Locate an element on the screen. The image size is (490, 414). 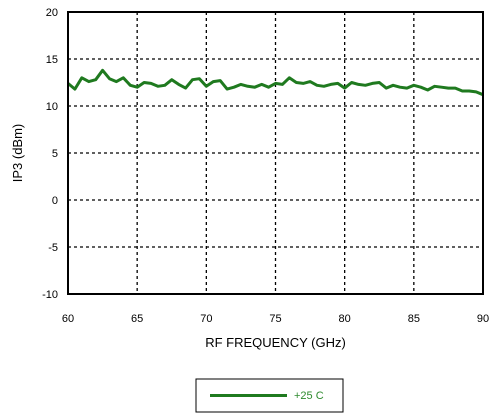
x-axis-label: RF FREQUENCY (GHz) is located at coordinates (275, 342).